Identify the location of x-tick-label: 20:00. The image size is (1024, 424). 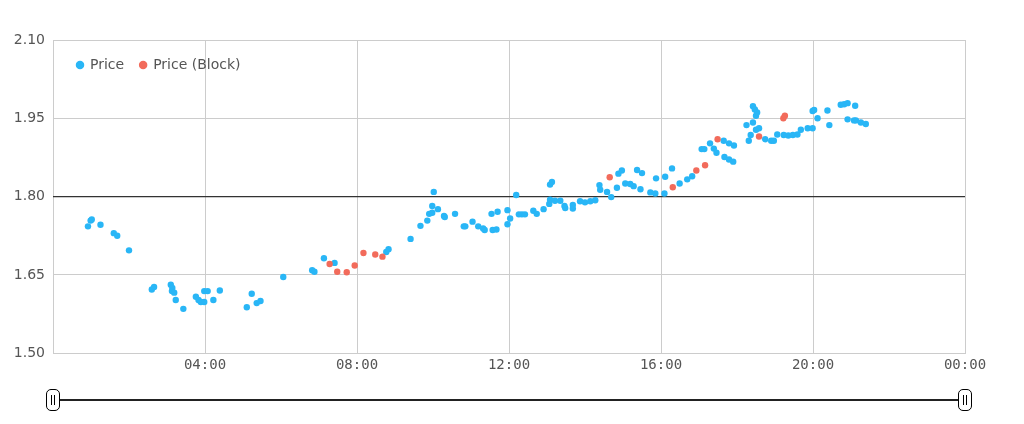
(813, 364).